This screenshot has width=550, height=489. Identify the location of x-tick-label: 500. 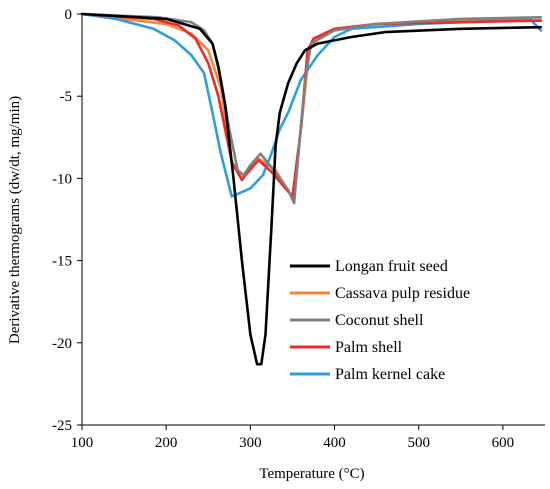
(418, 443).